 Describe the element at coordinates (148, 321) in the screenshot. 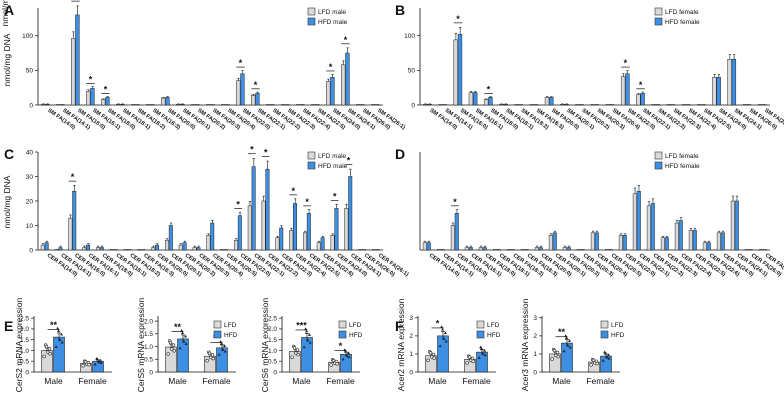

I see `y-tick-label: 2.0` at that location.